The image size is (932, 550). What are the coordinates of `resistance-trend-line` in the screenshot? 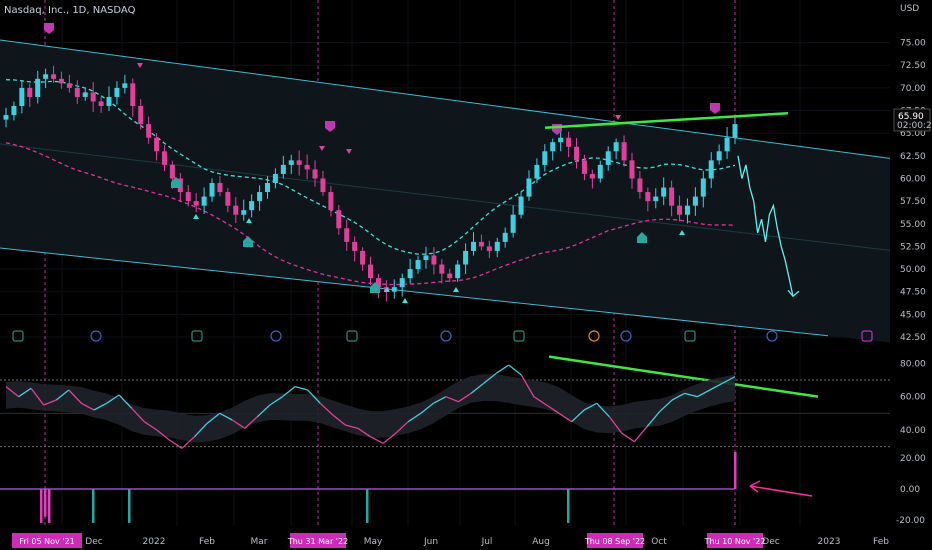 It's located at (666, 120).